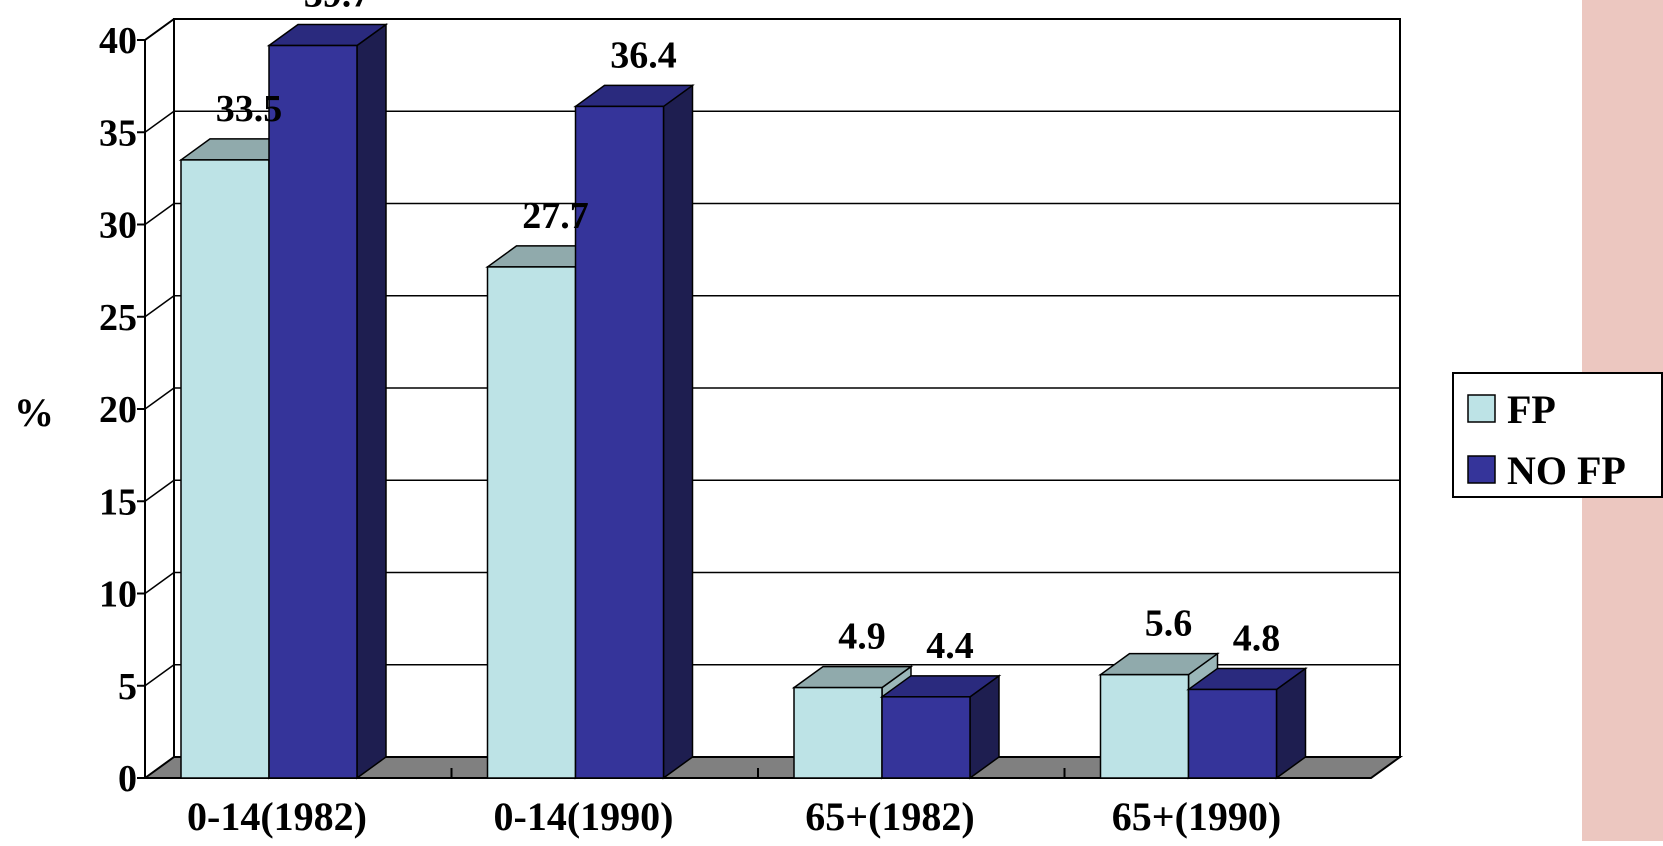  What do you see at coordinates (118, 410) in the screenshot?
I see `y-tick-label: 20` at bounding box center [118, 410].